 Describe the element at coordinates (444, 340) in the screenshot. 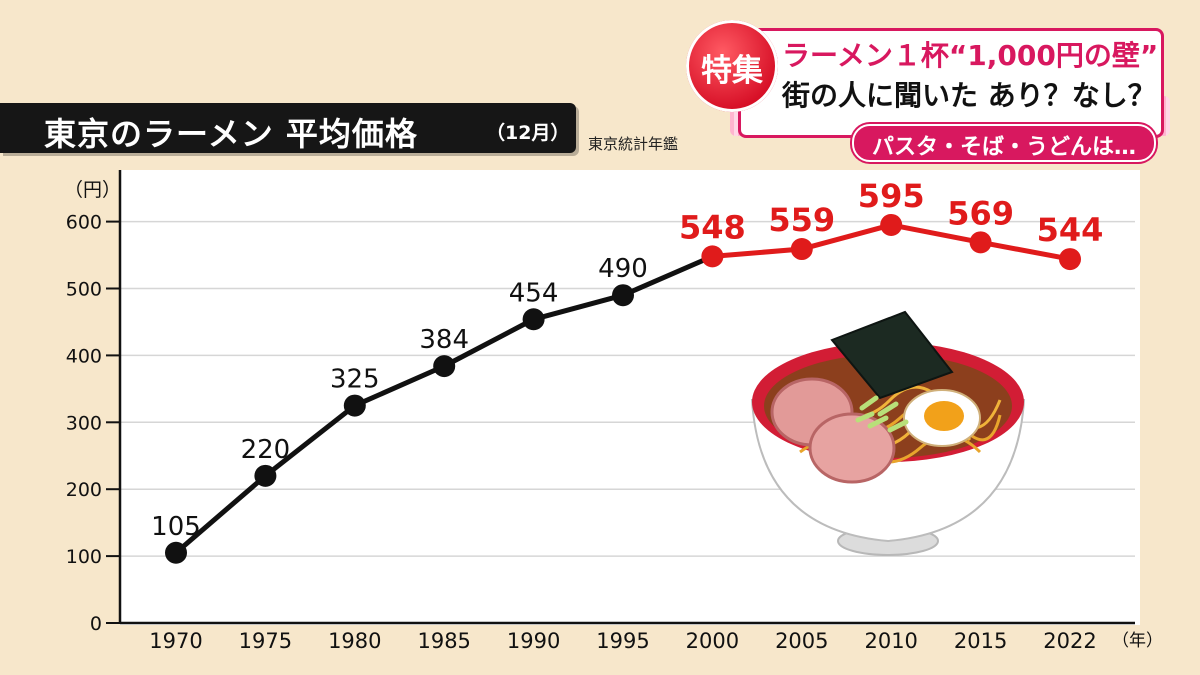

I see `data-label: 384` at that location.